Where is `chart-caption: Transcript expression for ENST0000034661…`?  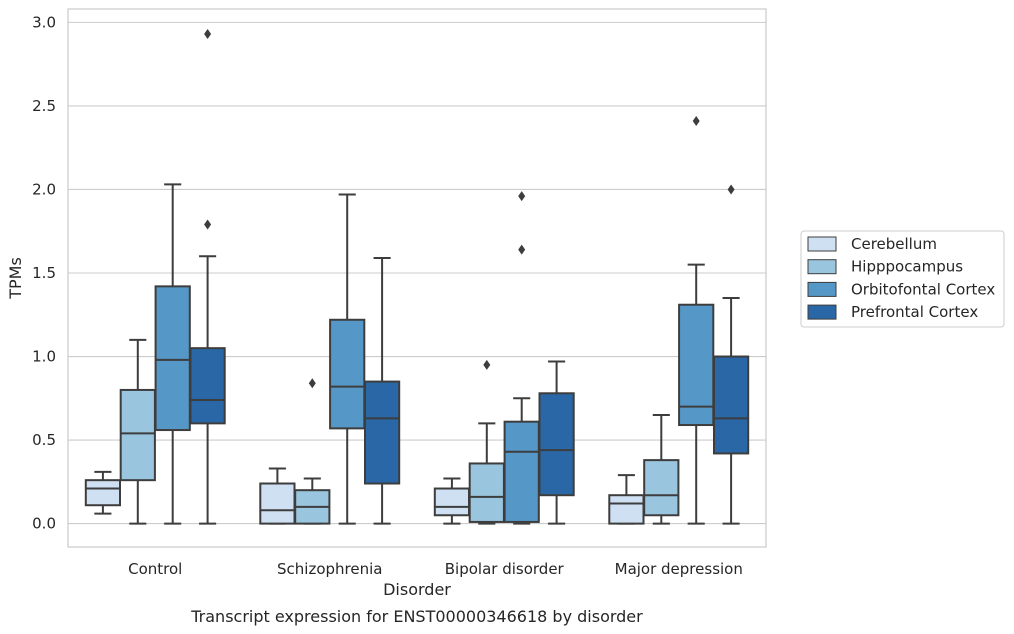 chart-caption: Transcript expression for ENST0000034661… is located at coordinates (416, 616).